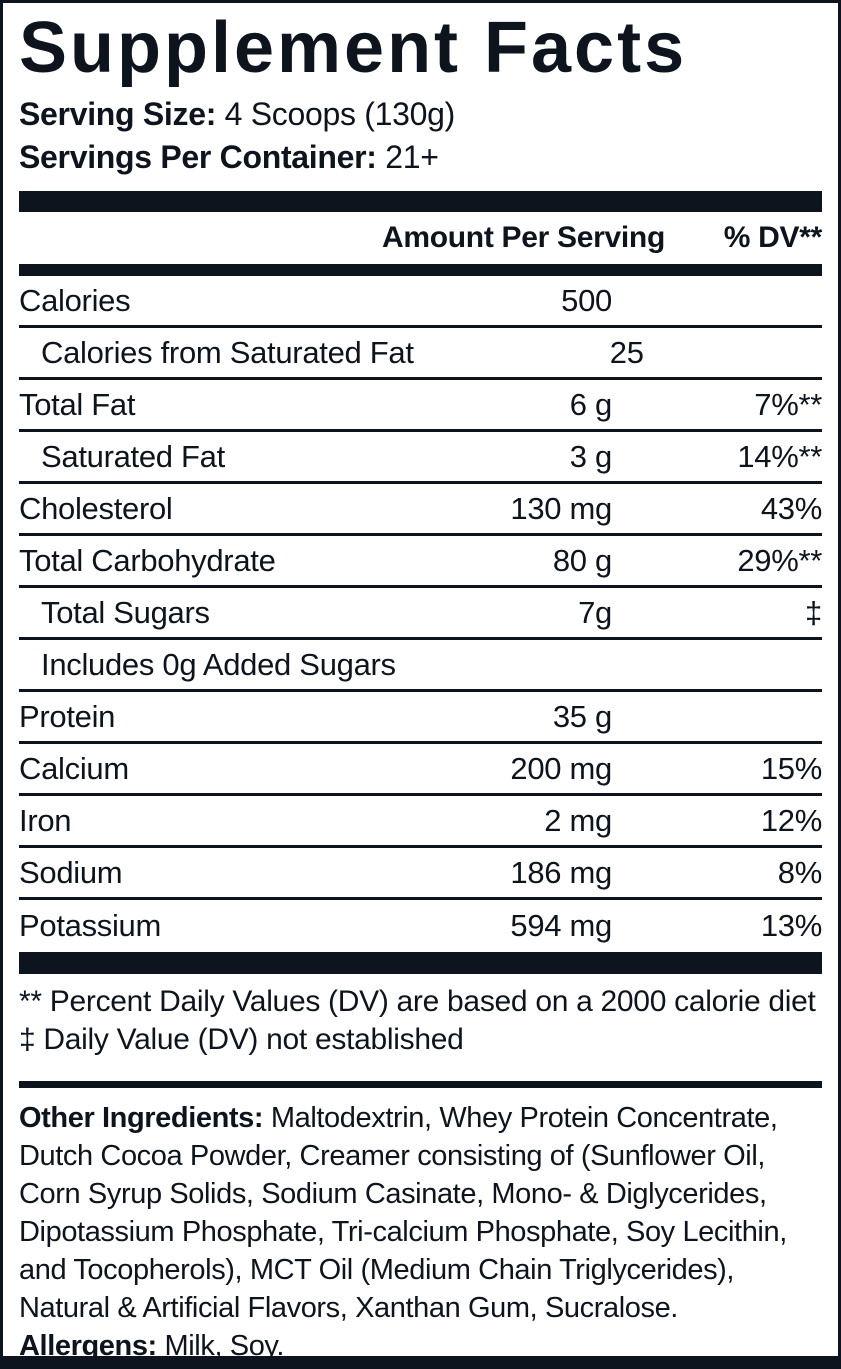 This screenshot has height=1369, width=841. What do you see at coordinates (582, 560) in the screenshot?
I see `nutrient-amount: 80 g` at bounding box center [582, 560].